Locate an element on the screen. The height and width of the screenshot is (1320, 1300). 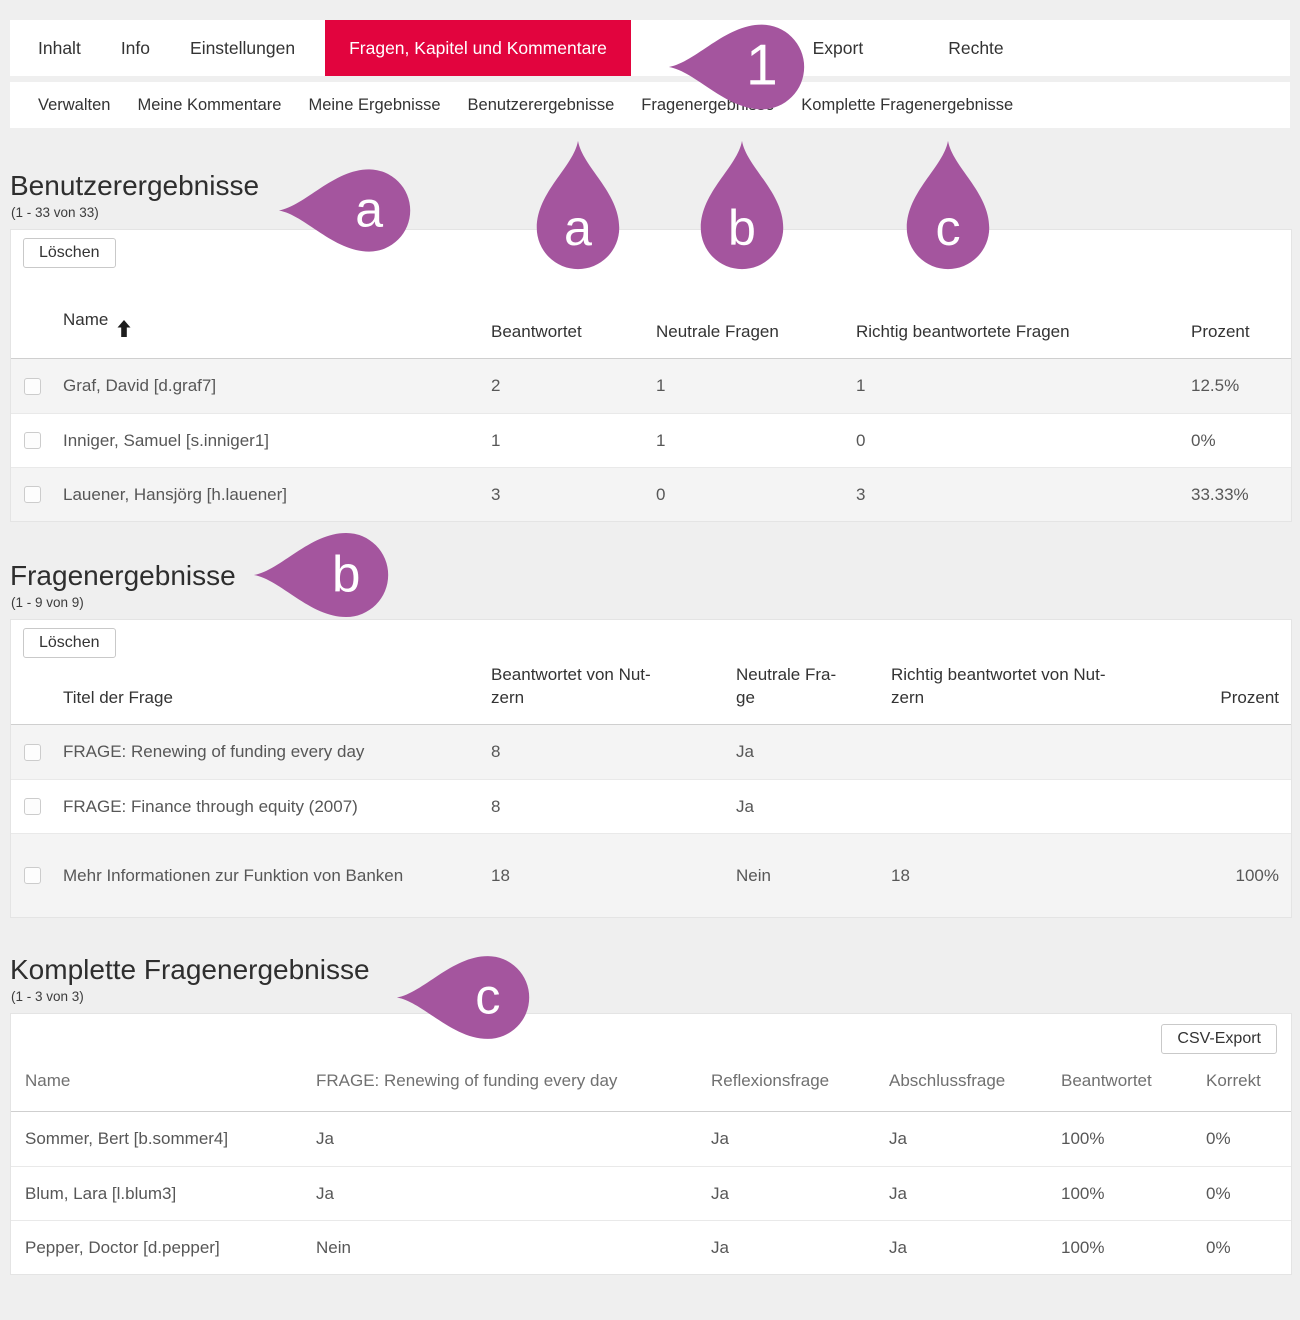
cell-name: Blum, Lara [l.blum3] is located at coordinates (101, 1193).